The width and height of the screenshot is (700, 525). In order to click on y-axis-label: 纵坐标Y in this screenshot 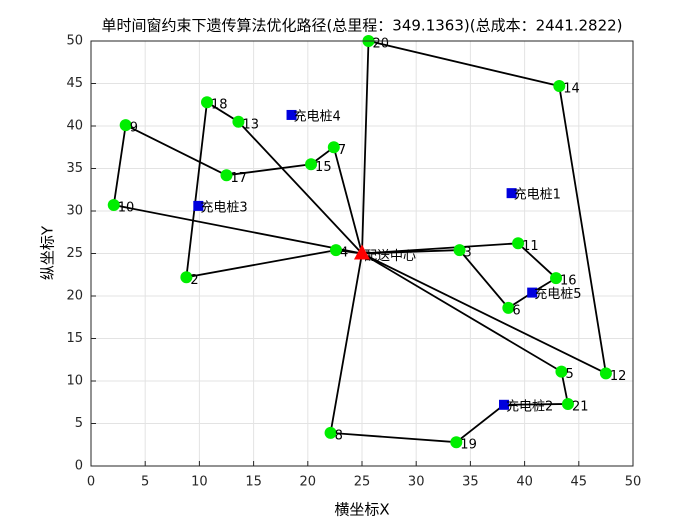, I will do `click(48, 252)`.